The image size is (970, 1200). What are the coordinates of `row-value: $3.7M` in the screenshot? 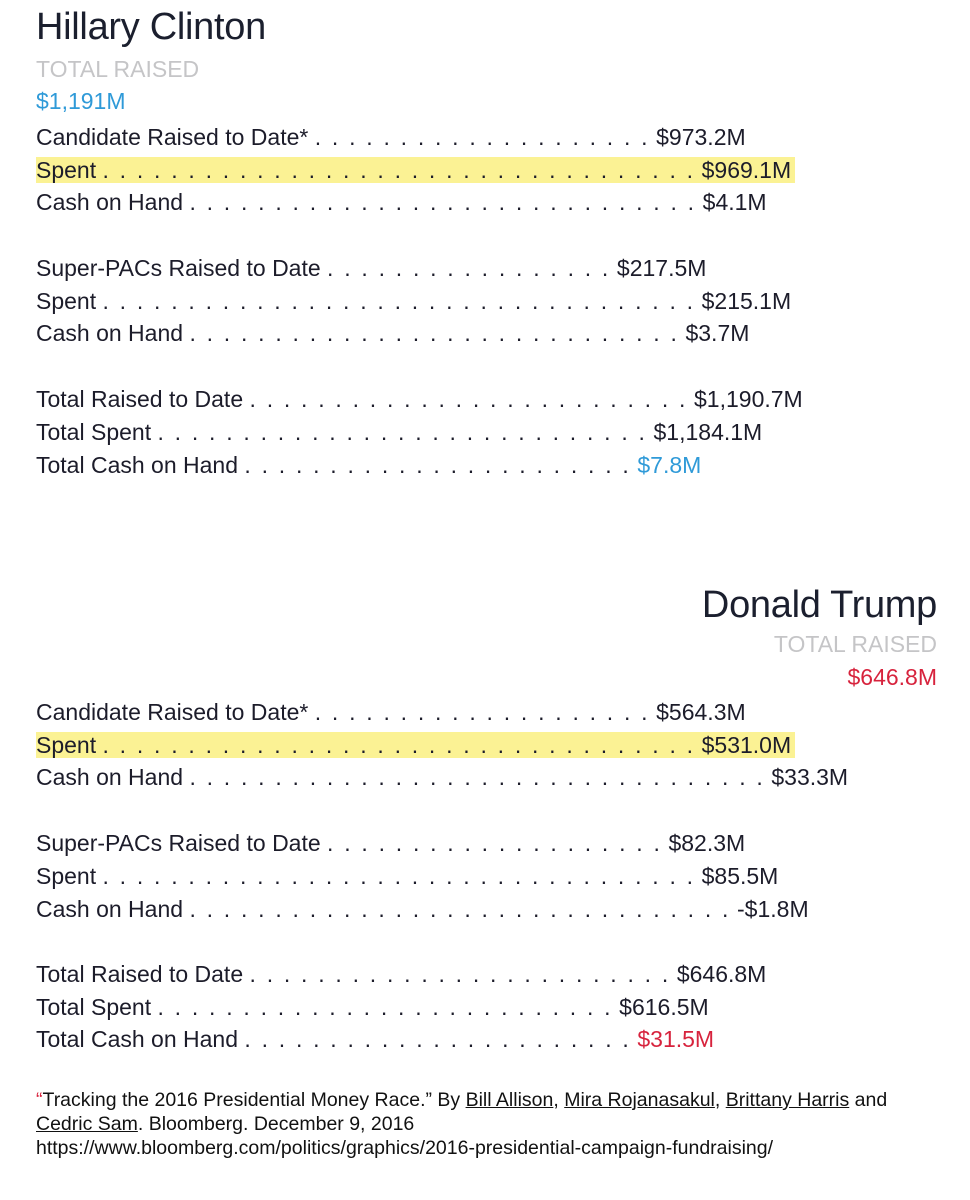 It's located at (717, 333).